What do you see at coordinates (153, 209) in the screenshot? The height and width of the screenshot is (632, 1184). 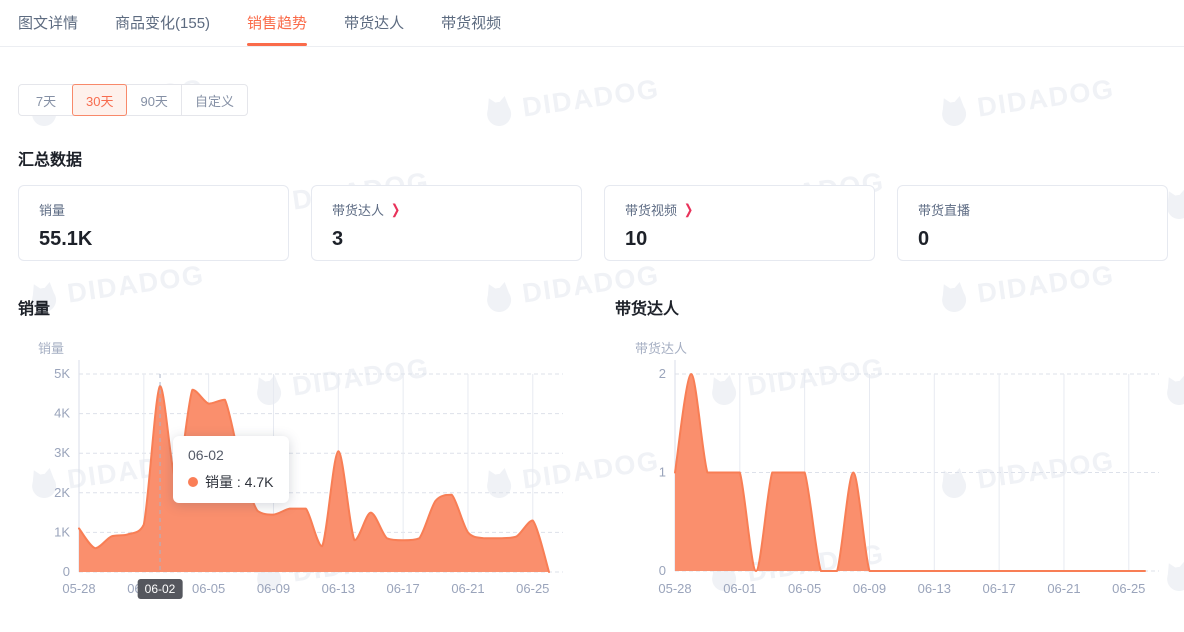 I see `card-sales-volume-label: 销量` at bounding box center [153, 209].